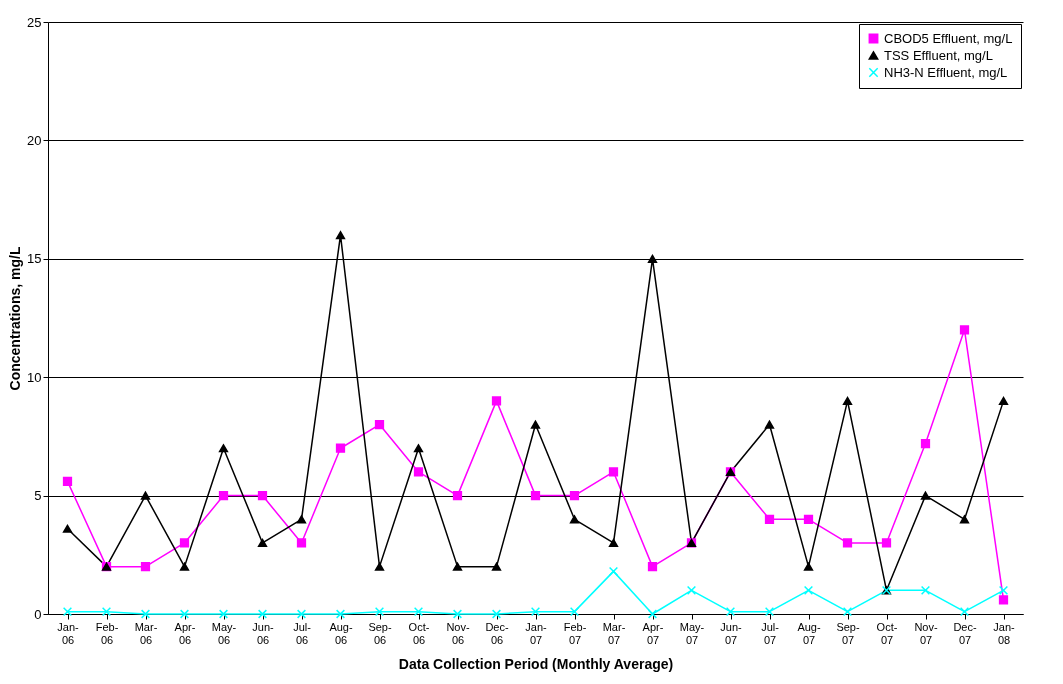  What do you see at coordinates (419, 633) in the screenshot?
I see `x-tick-label: Oct-06` at bounding box center [419, 633].